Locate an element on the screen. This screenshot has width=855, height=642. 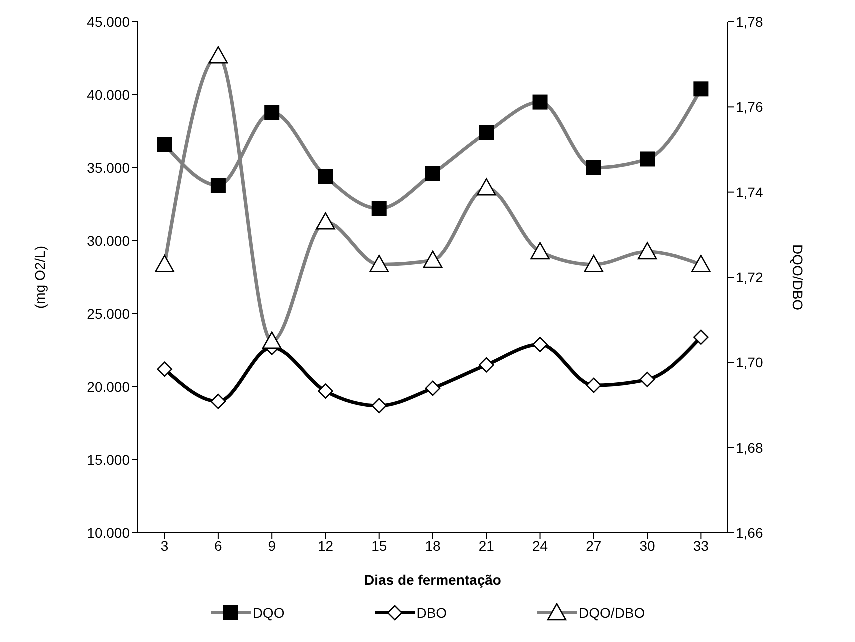
legend-label: DQO/DBO is located at coordinates (612, 613).